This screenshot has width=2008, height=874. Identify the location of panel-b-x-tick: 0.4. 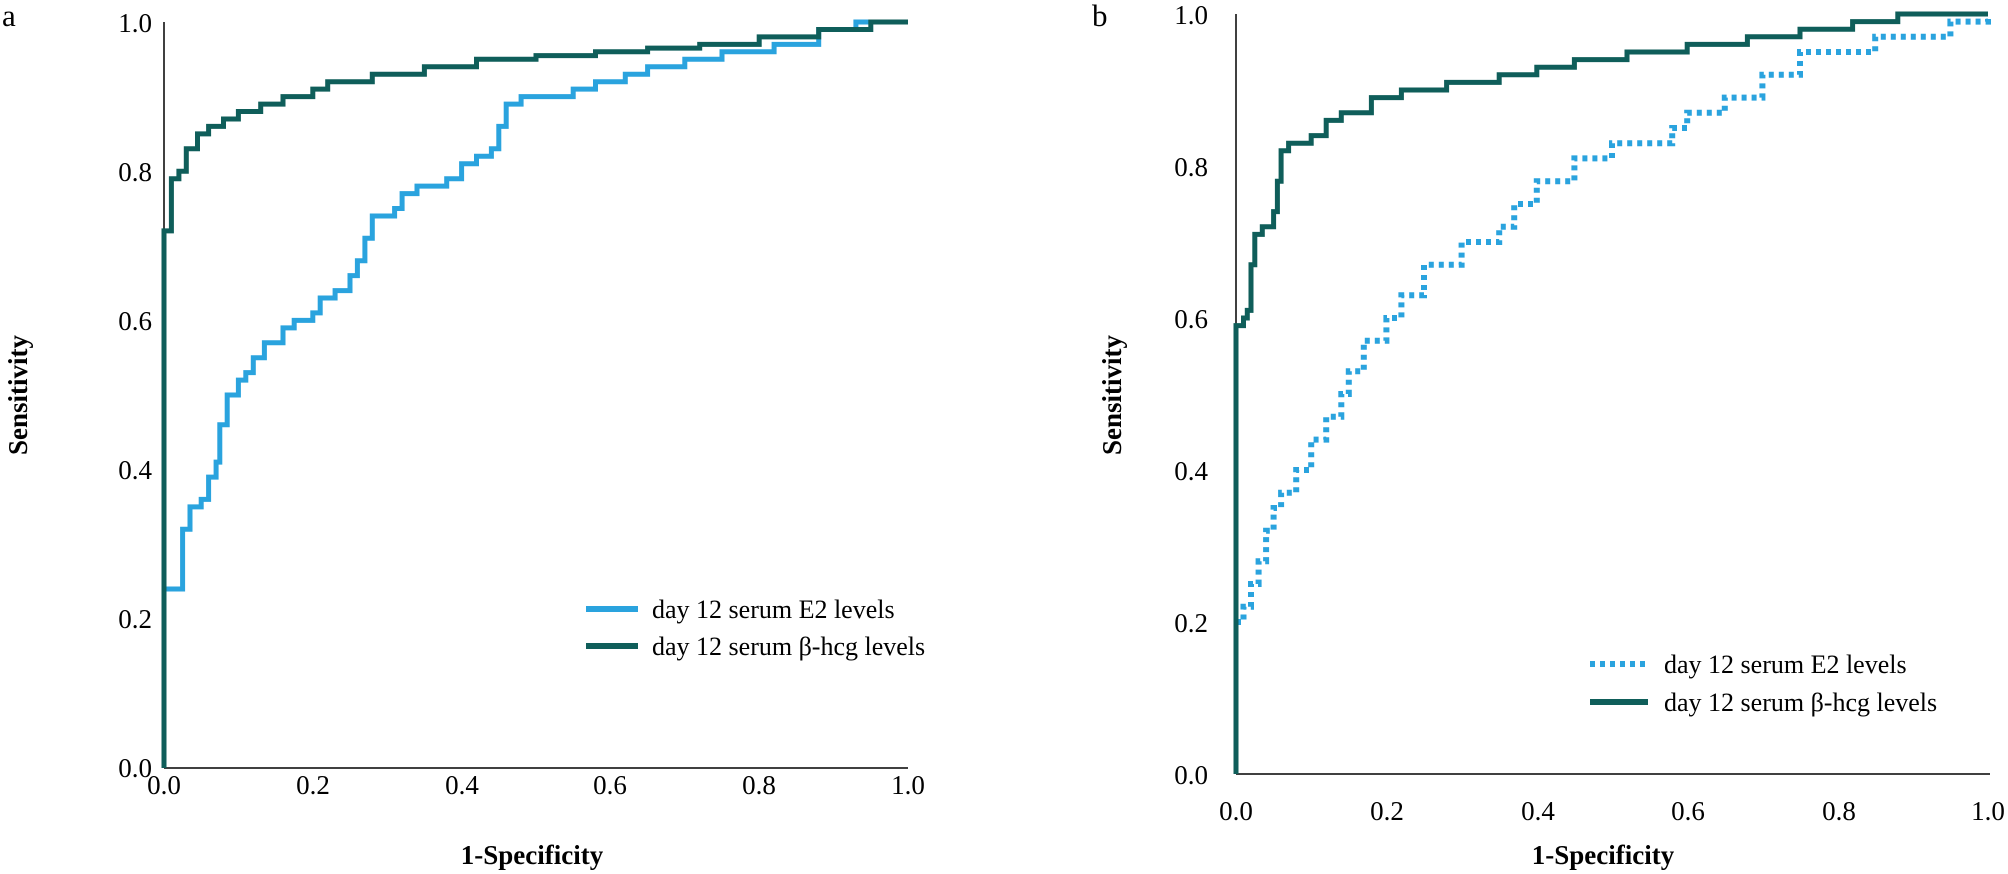
(1538, 811).